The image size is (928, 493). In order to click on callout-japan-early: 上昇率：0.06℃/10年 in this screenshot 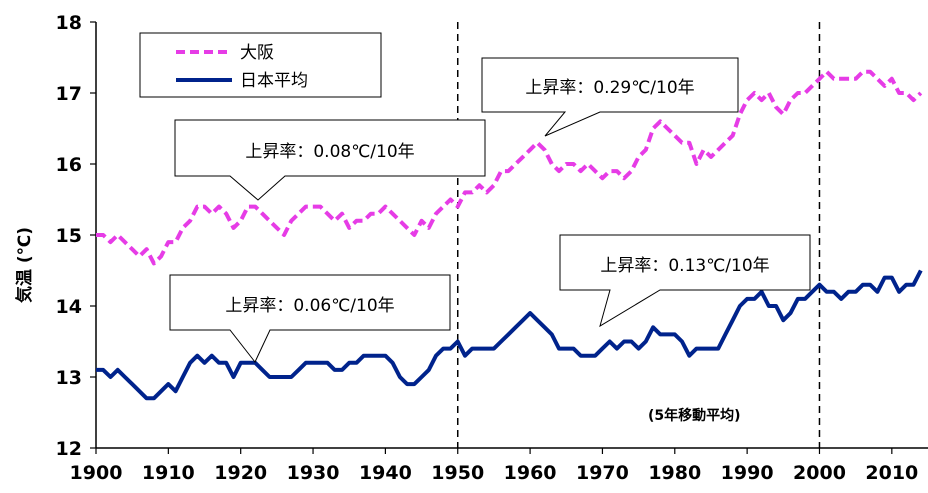, I will do `click(310, 318)`.